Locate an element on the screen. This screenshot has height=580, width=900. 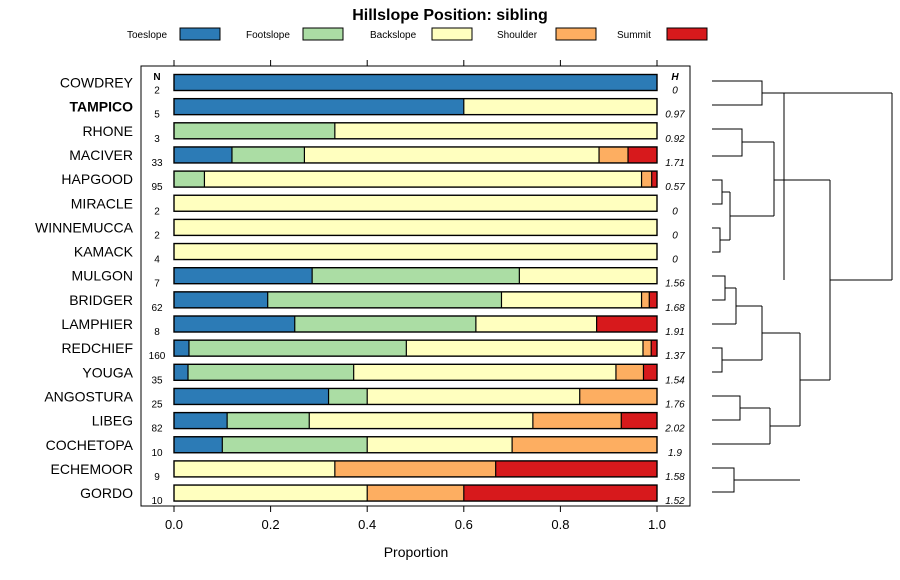
legend-label: Toeslope is located at coordinates (147, 35).